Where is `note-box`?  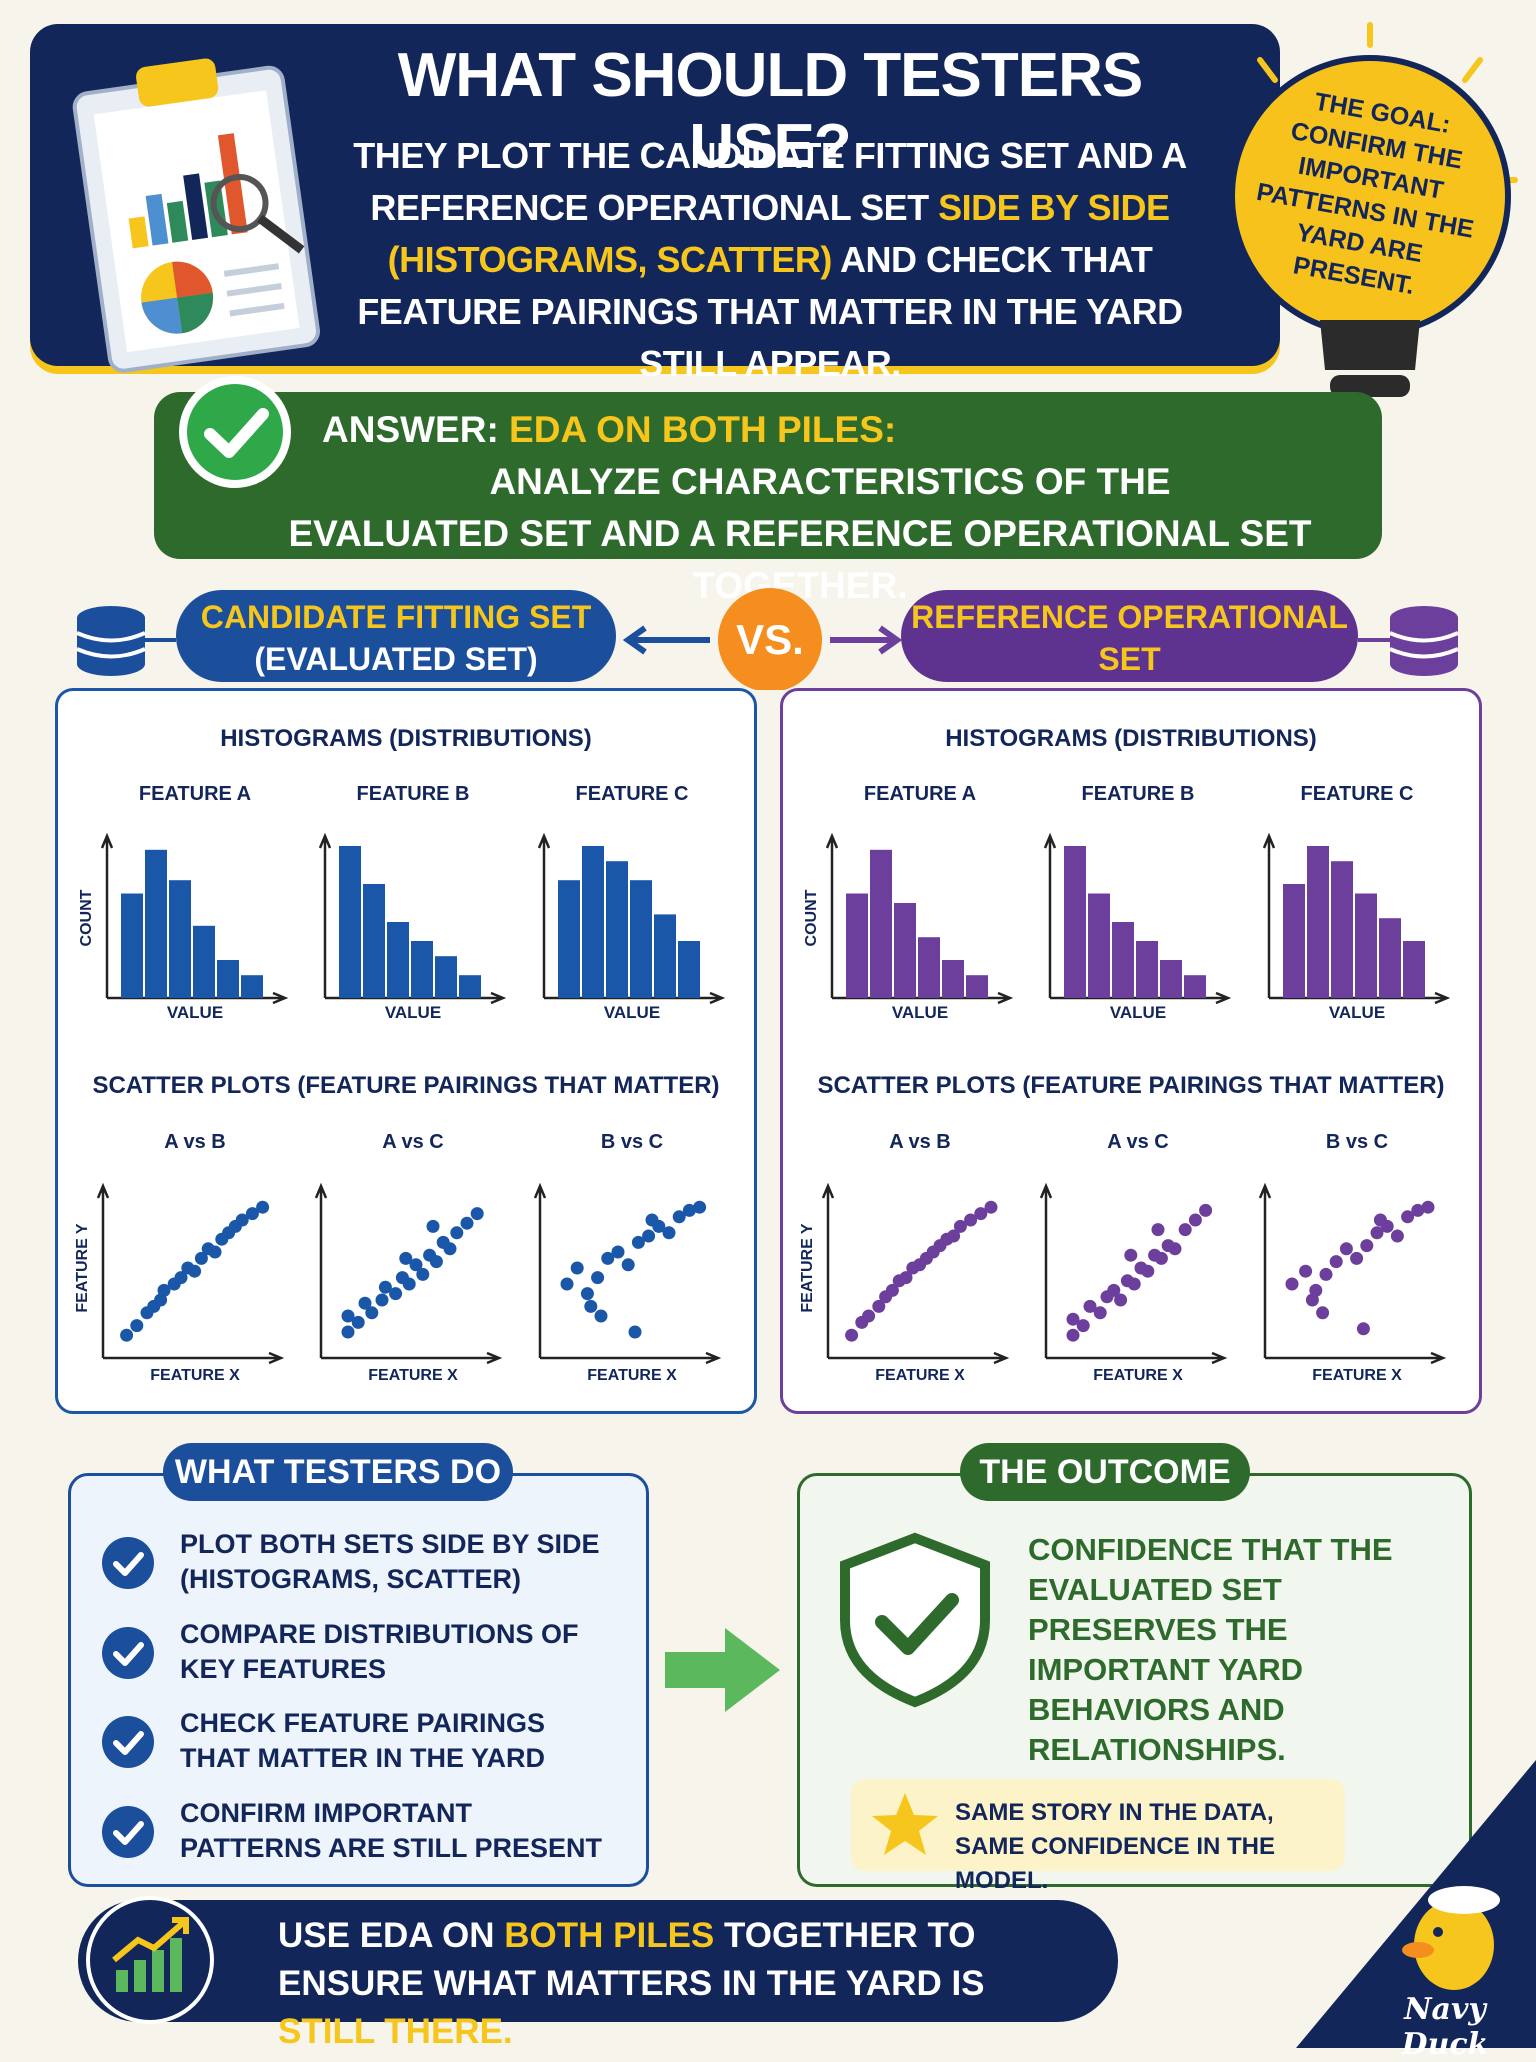
note-box is located at coordinates (1098, 1825).